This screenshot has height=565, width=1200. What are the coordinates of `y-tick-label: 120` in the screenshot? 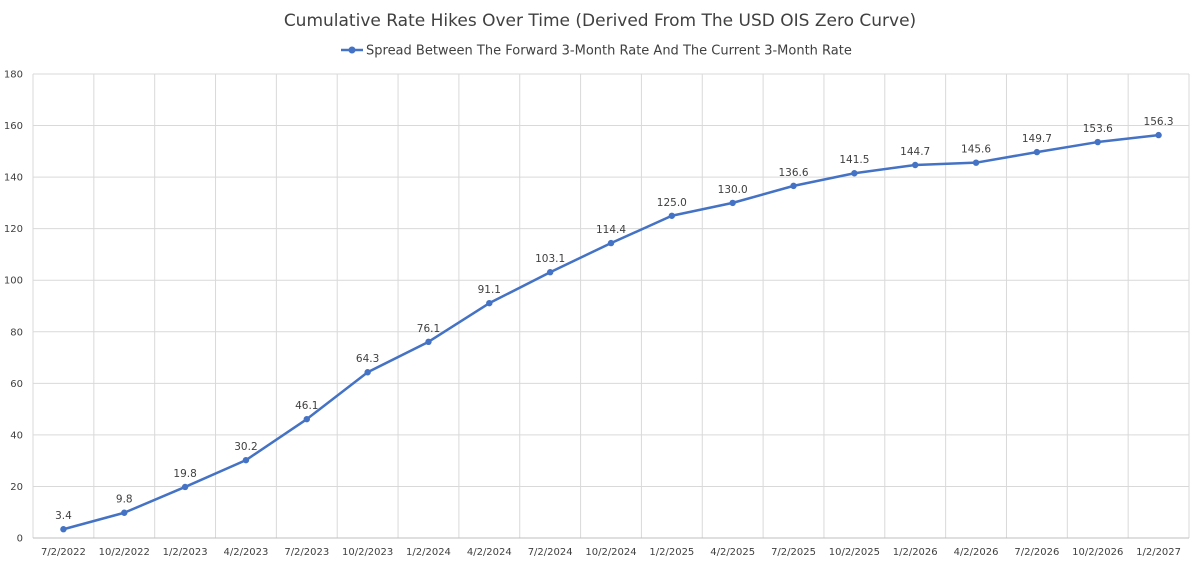 It's located at (13, 229).